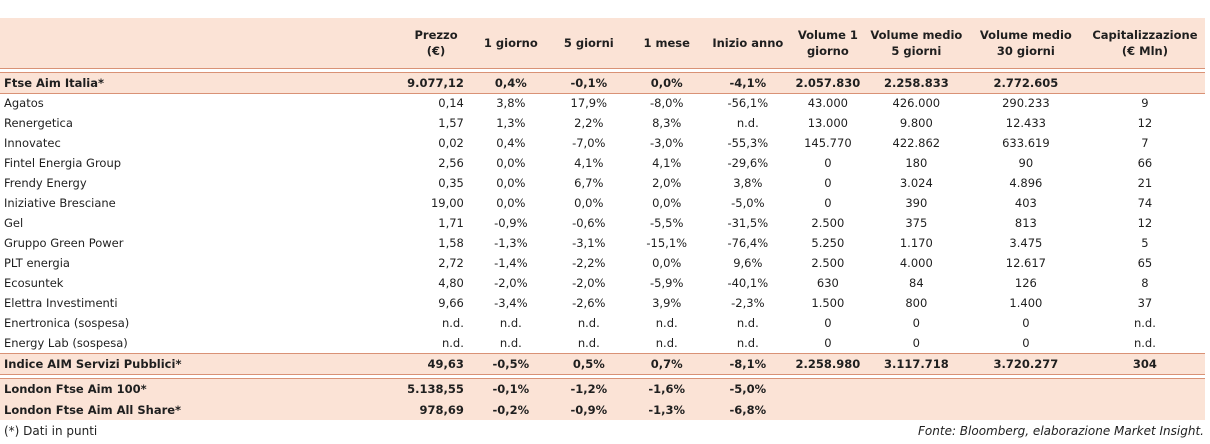 The width and height of the screenshot is (1210, 444). Describe the element at coordinates (1025, 123) in the screenshot. I see `table-cell: 12.433` at that location.